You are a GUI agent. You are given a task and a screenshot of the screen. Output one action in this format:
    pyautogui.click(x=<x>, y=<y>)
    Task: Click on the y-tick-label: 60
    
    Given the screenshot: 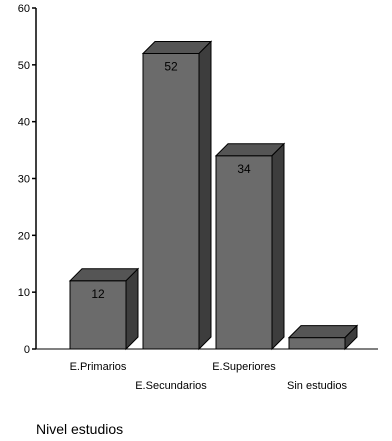 What is the action you would take?
    pyautogui.click(x=24, y=9)
    